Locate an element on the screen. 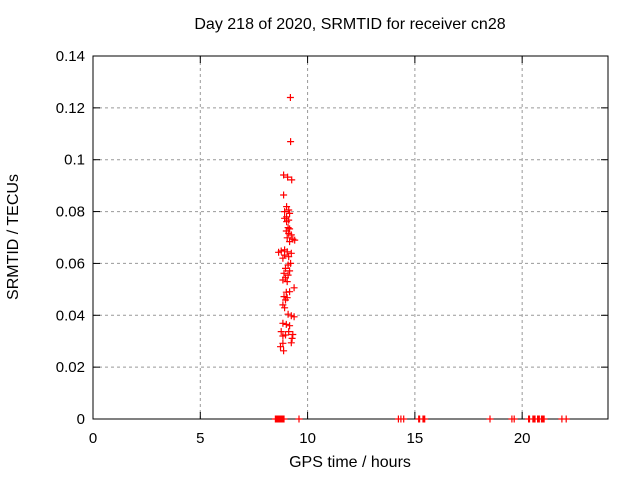  x-axis-label: GPS time / hours is located at coordinates (350, 462).